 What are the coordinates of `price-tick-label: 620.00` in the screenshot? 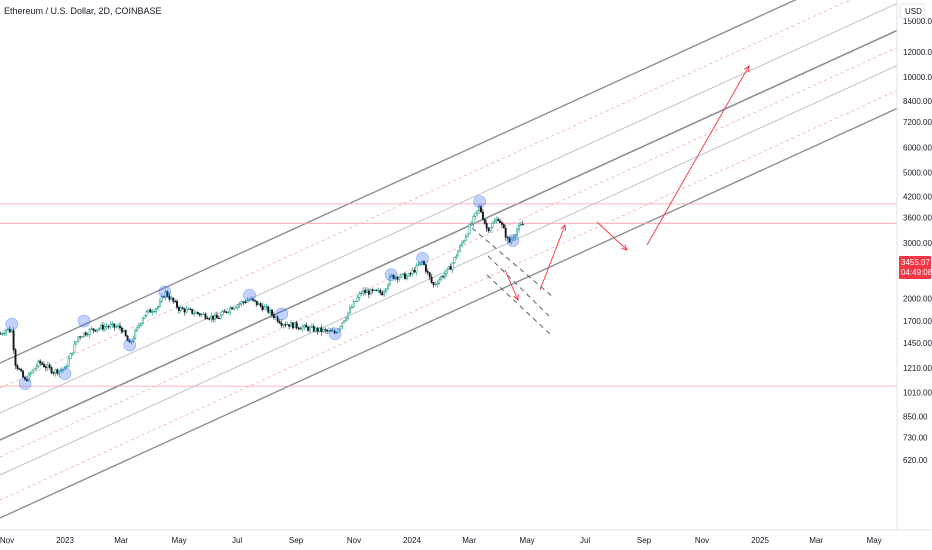 It's located at (915, 460).